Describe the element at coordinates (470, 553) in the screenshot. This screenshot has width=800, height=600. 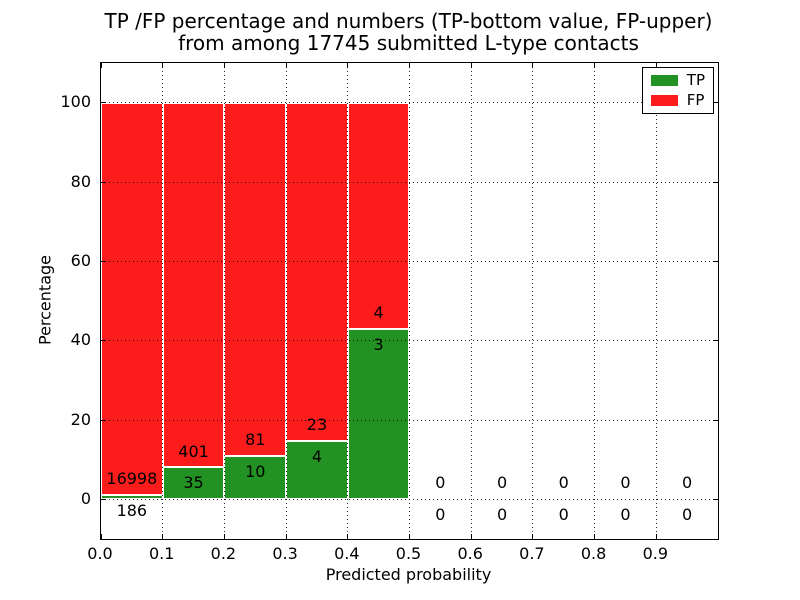
I see `x-tick-label: 0.6` at that location.